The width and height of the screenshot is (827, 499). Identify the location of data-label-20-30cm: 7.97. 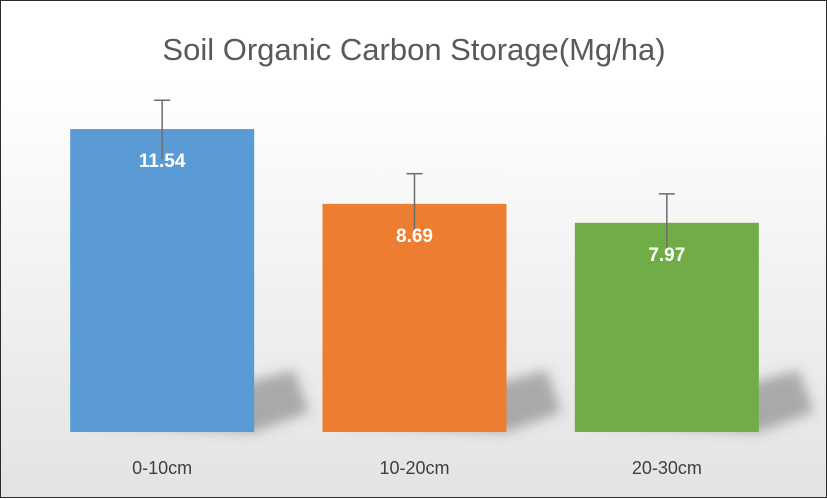
(666, 255).